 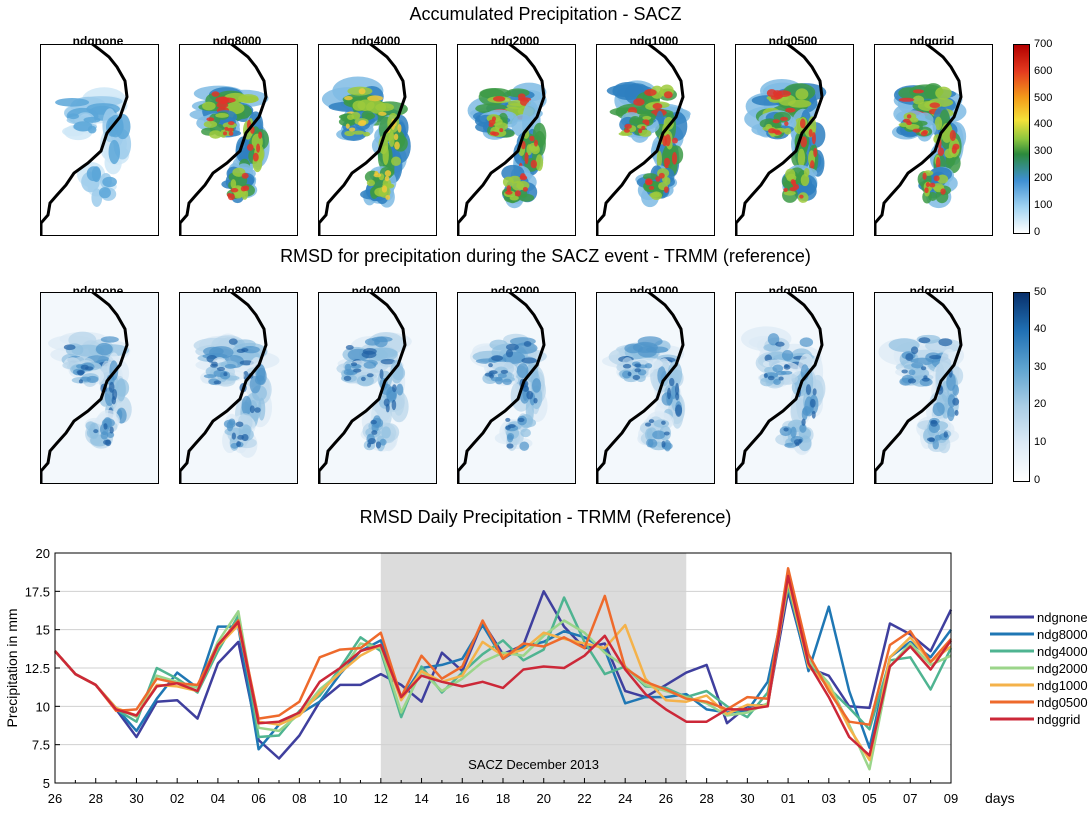 I want to click on legend-label: ndggrid, so click(x=1058, y=719).